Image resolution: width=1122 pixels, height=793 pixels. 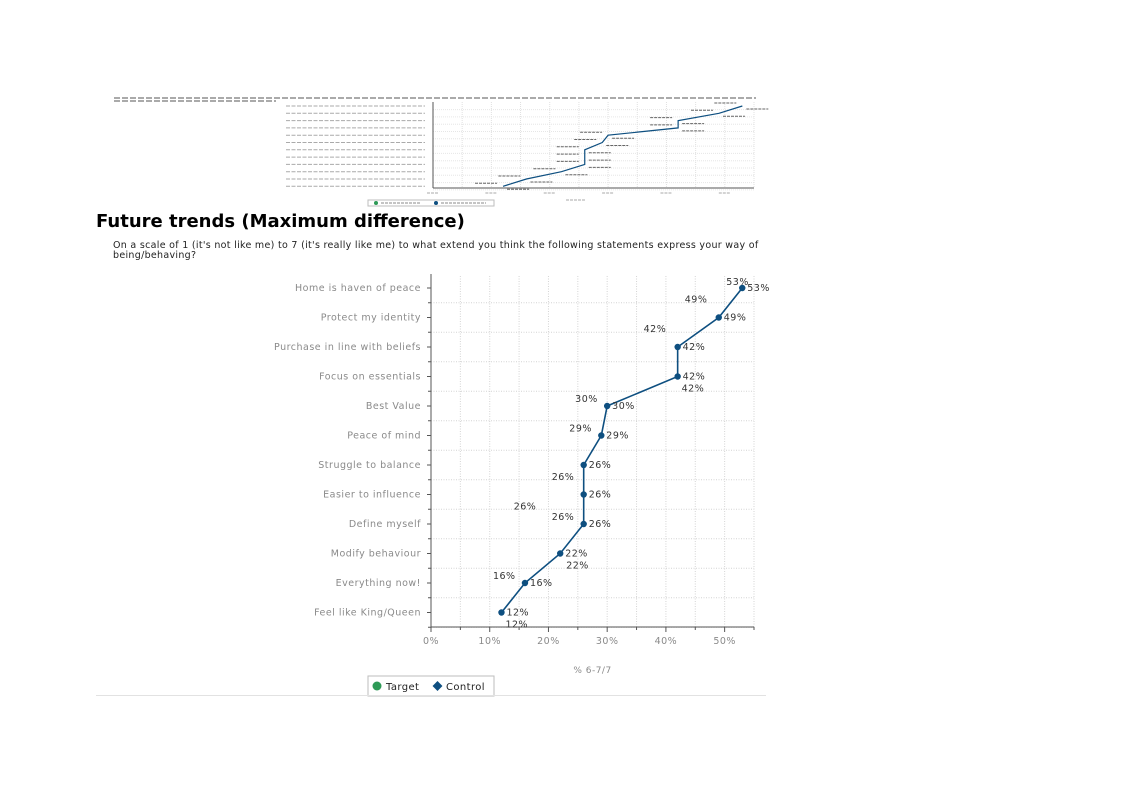 I want to click on target-data-label: 53%, so click(x=737, y=282).